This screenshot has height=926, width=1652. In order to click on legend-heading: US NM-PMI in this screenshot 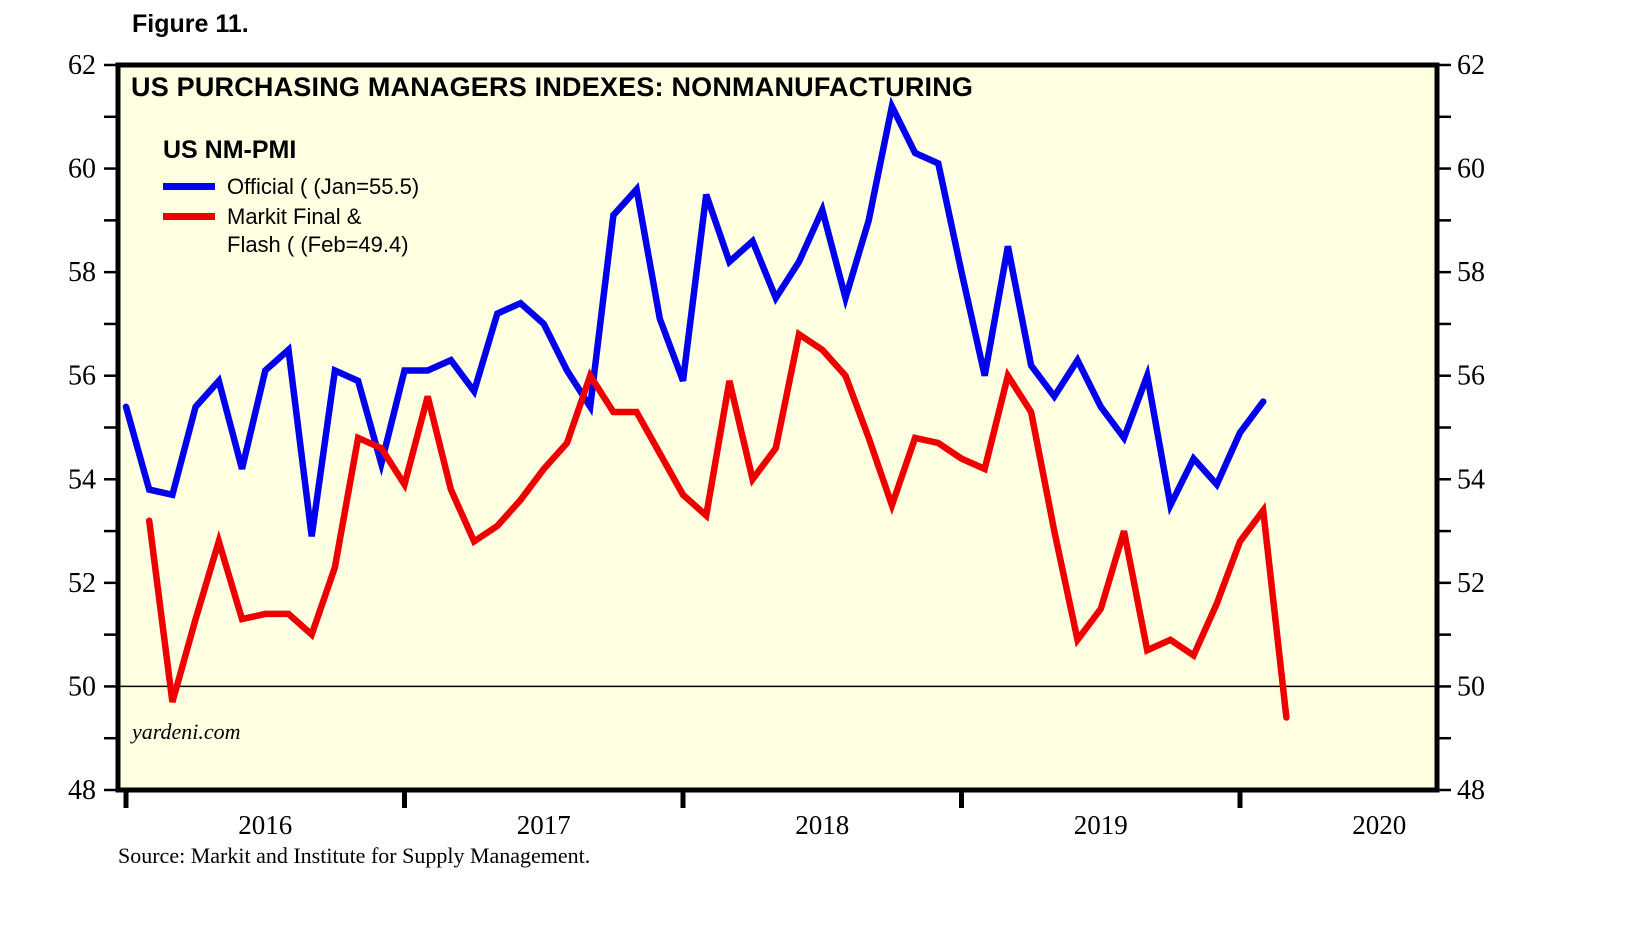, I will do `click(230, 150)`.